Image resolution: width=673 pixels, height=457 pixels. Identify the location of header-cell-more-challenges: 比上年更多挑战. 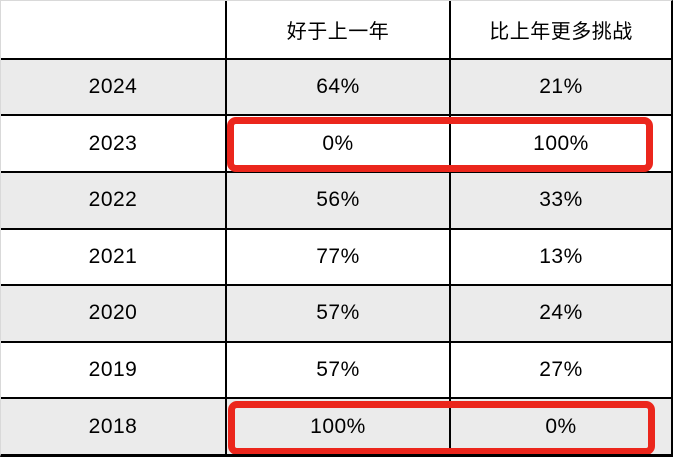
(560, 29).